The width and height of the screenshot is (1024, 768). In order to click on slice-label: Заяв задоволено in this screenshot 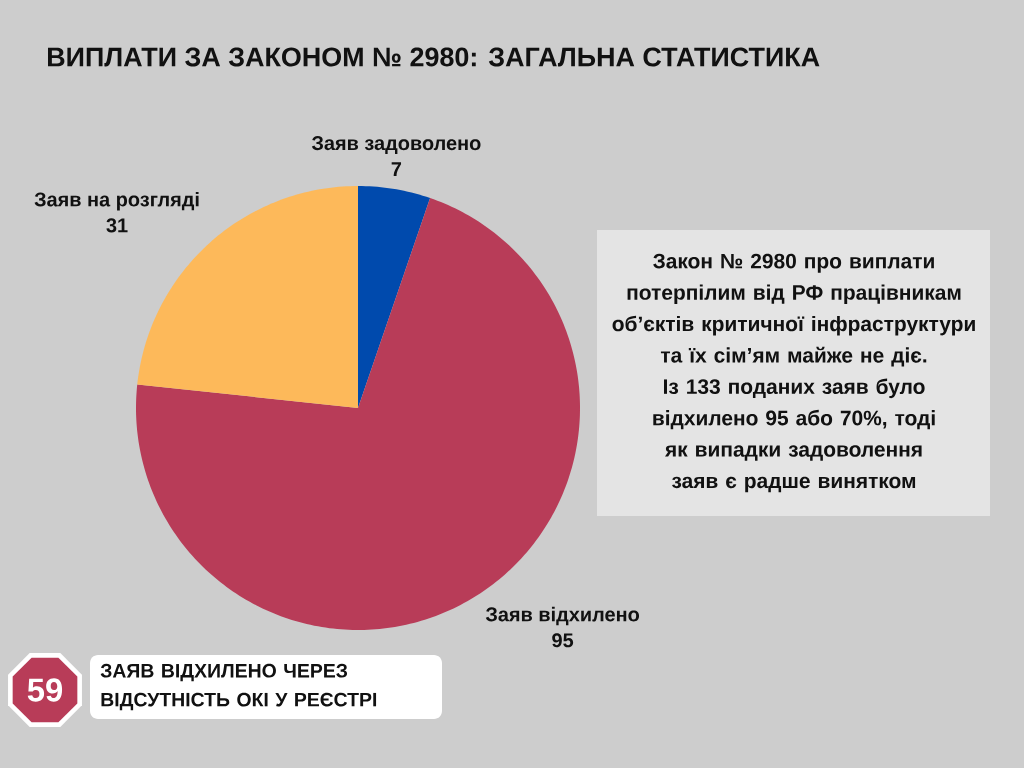, I will do `click(396, 145)`.